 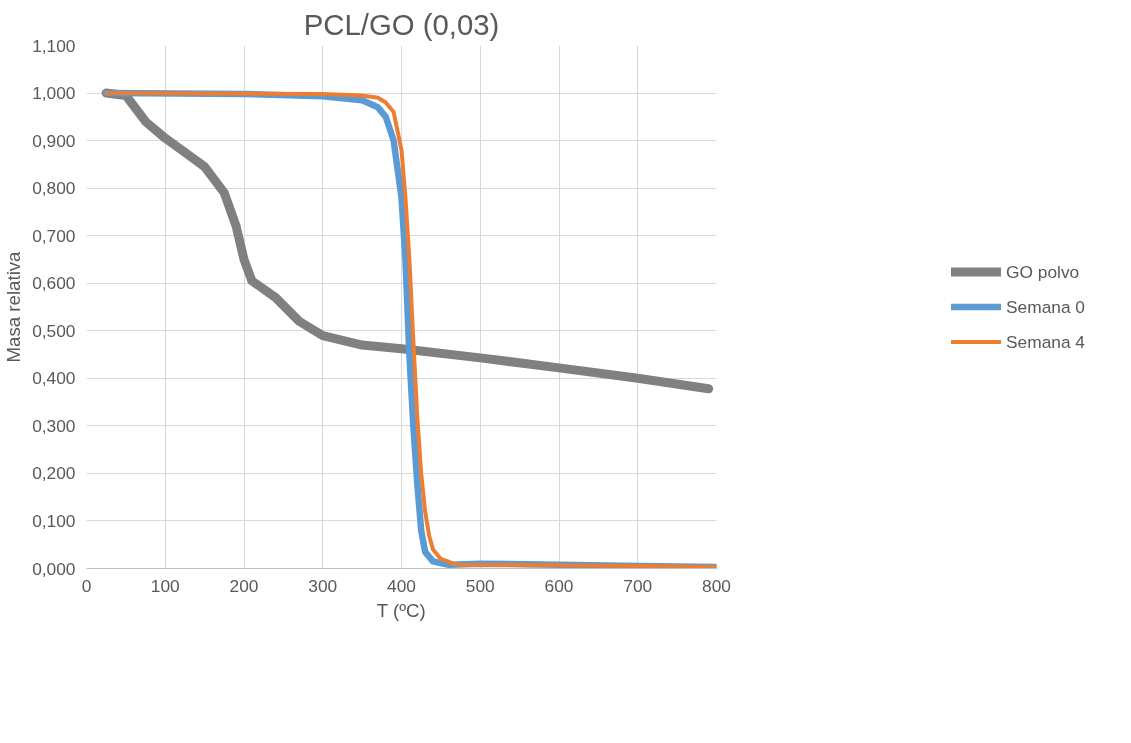 I want to click on y-tick-label: 0,400, so click(x=54, y=378).